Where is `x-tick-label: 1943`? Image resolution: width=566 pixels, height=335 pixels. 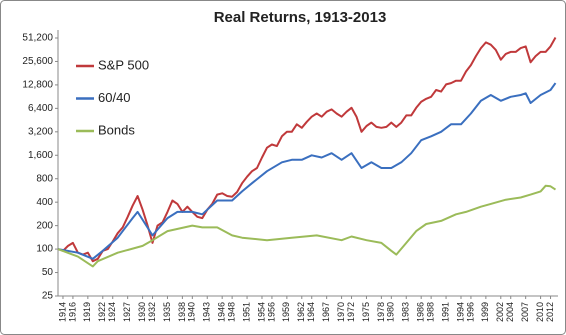
x-tick-label: 1943 is located at coordinates (207, 312).